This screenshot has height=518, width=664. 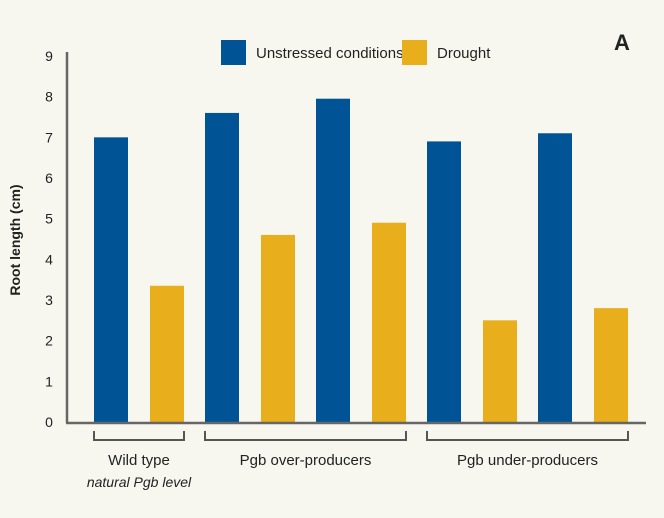 I want to click on legend: Unstressed conditions Drought, so click(x=356, y=52).